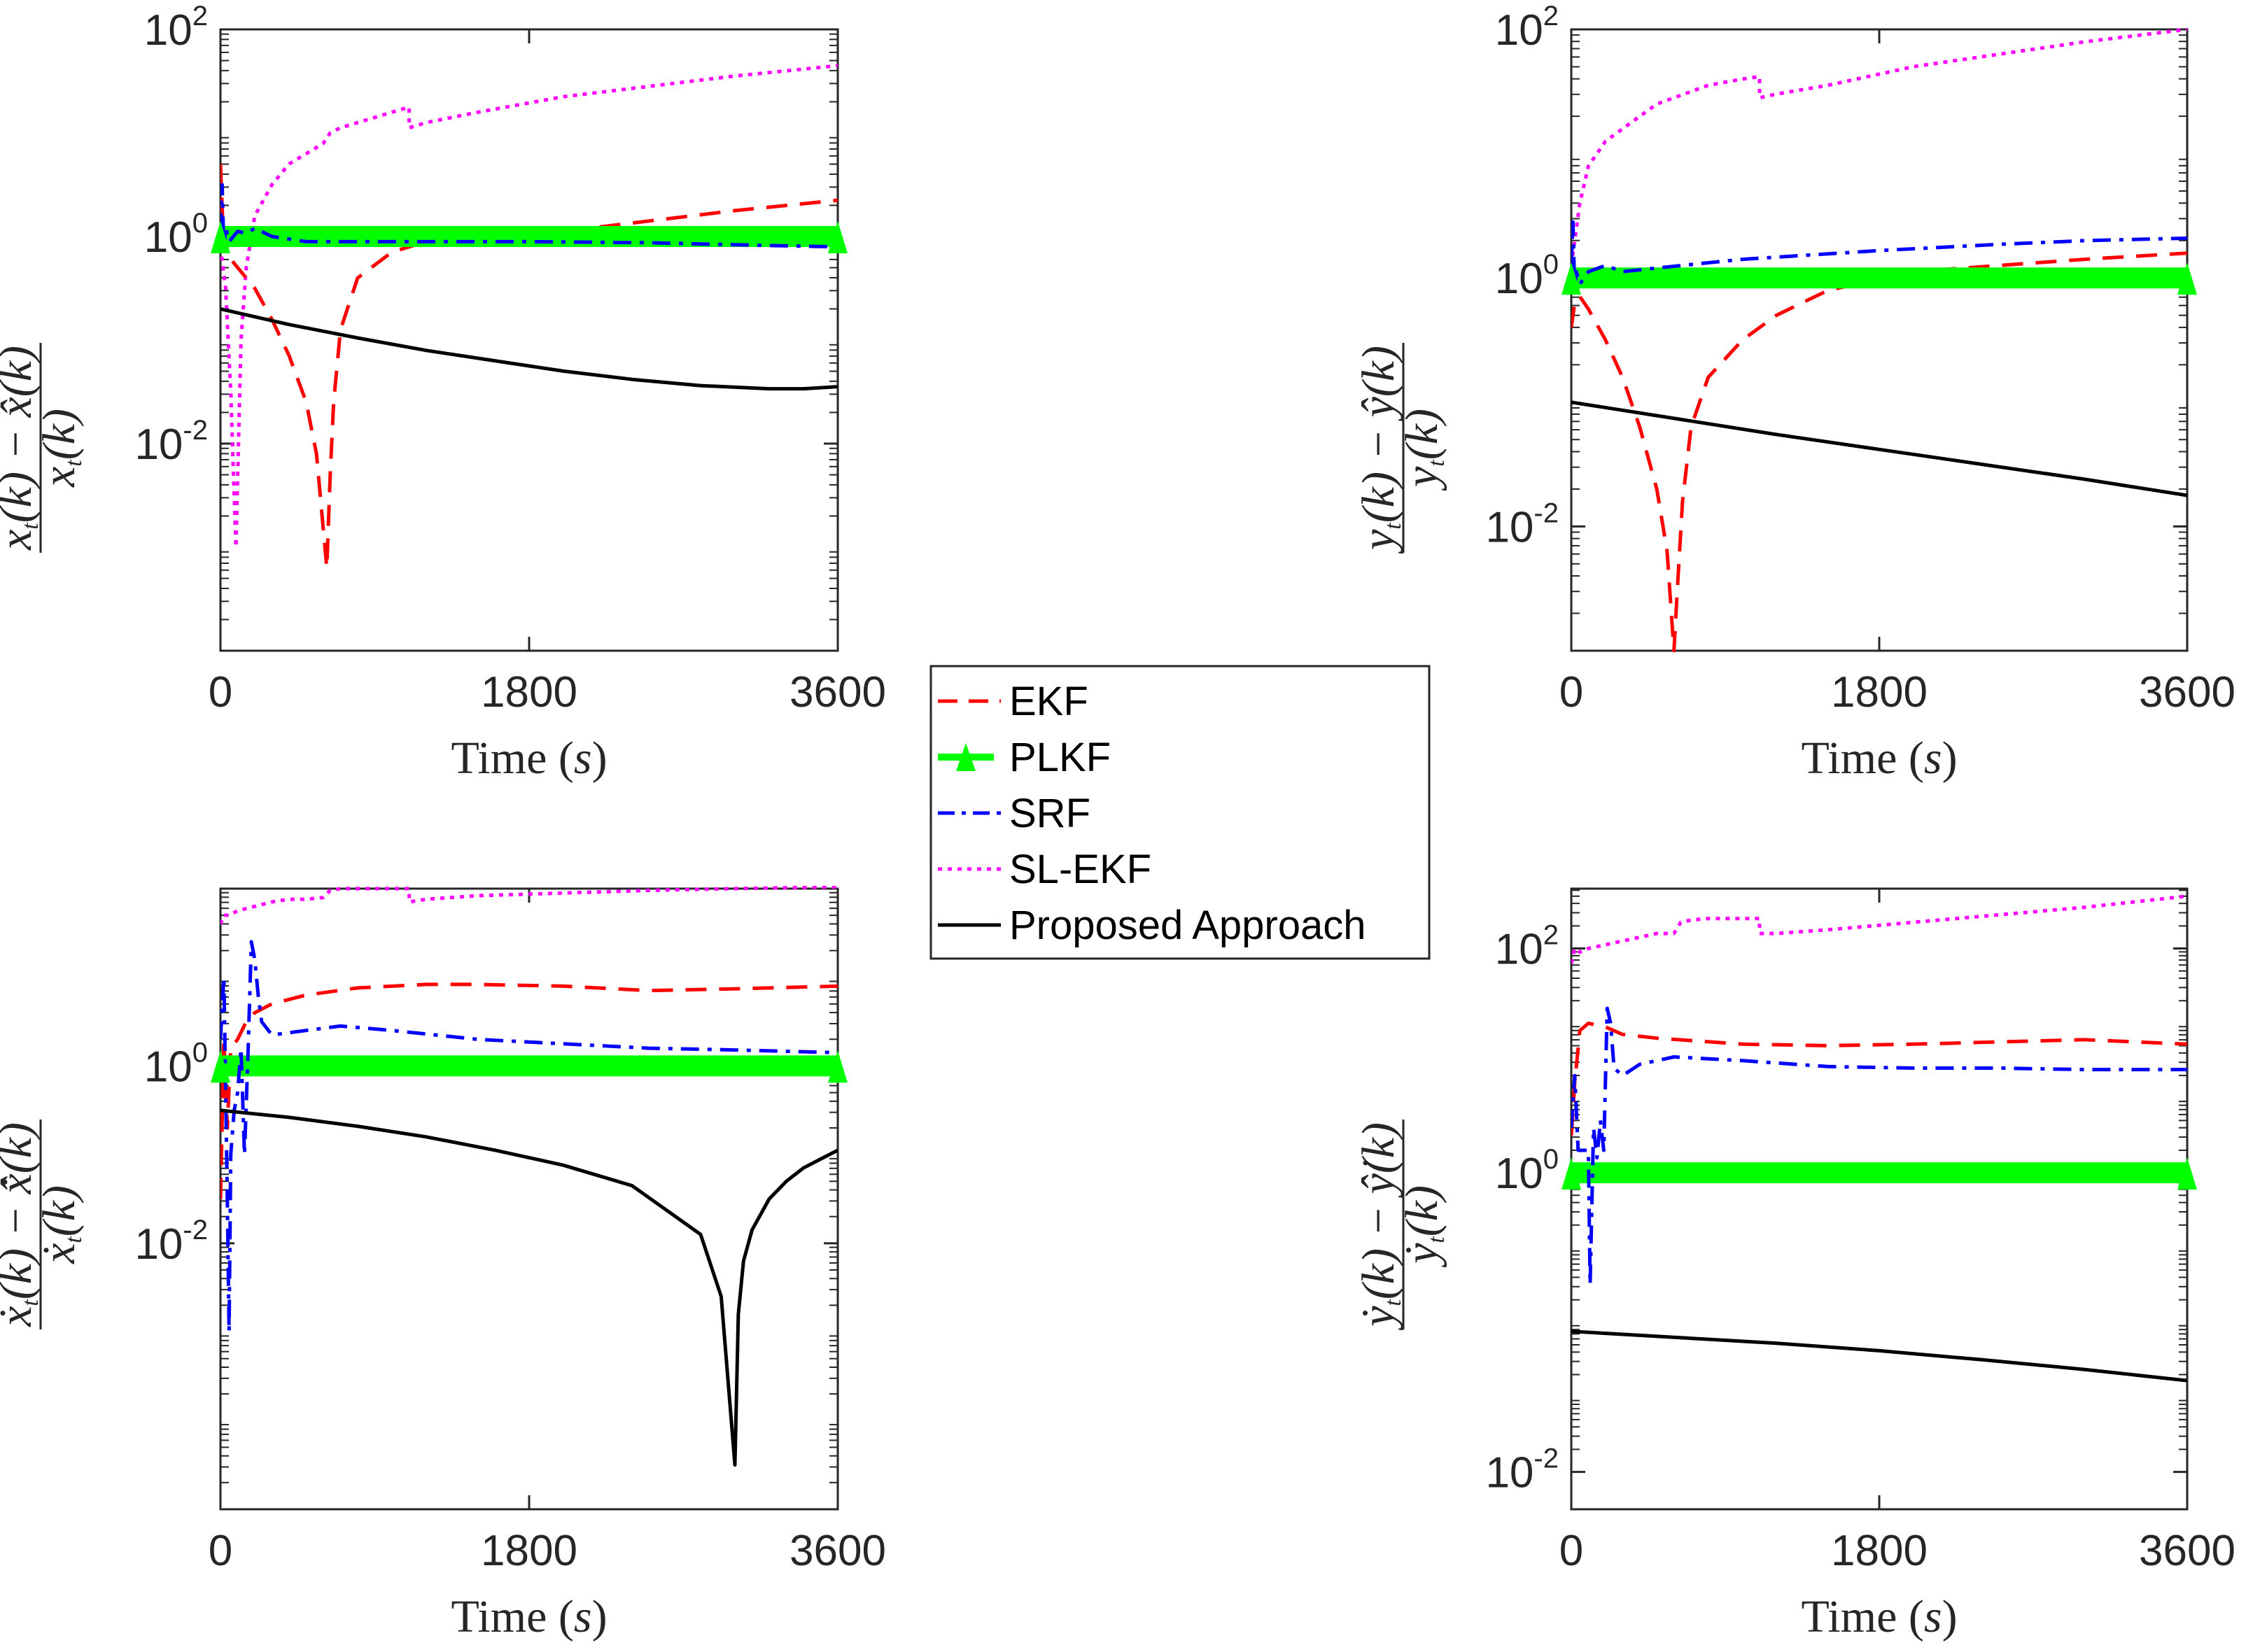 The height and width of the screenshot is (1652, 2246). I want to click on legend: EKF PLKF SRF SL-EKF Proposed Approach, so click(1180, 812).